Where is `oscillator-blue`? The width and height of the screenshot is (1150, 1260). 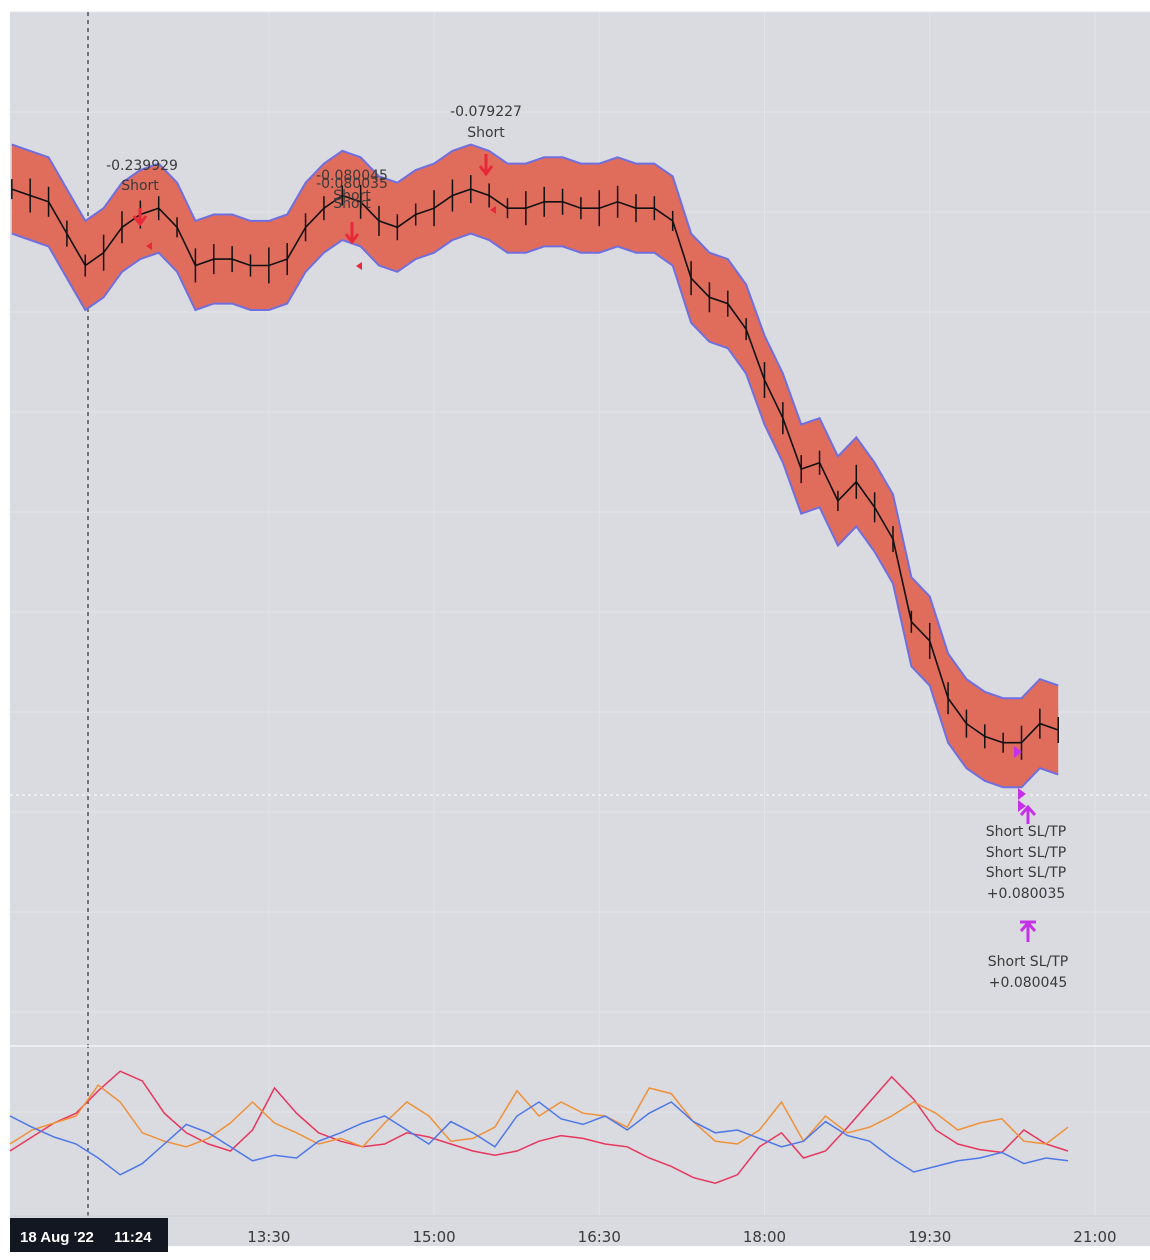
oscillator-blue is located at coordinates (539, 1138).